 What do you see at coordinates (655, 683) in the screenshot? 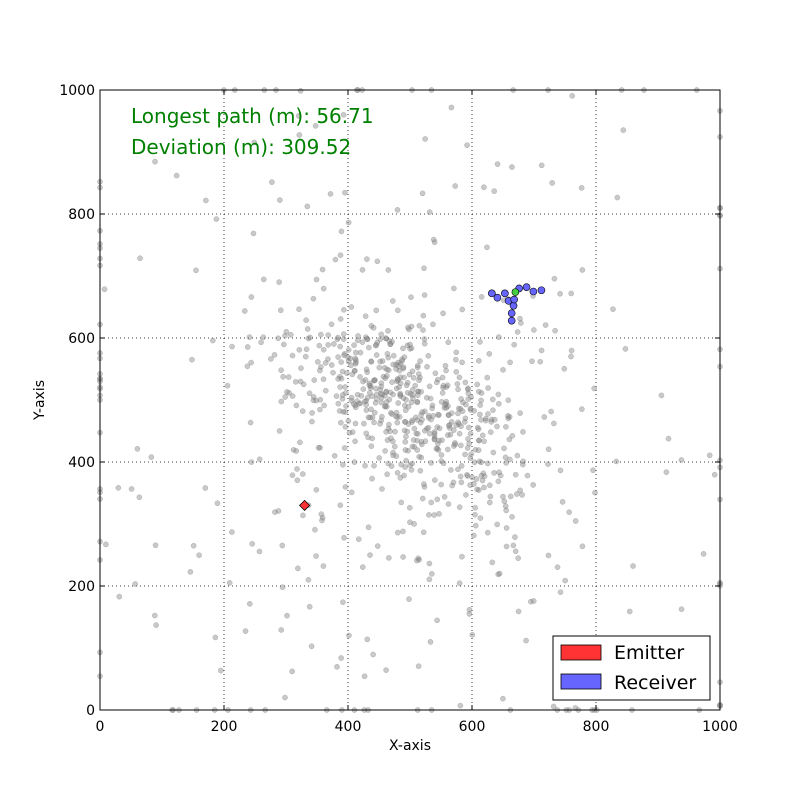
I see `legend-label-receiver: Receiver` at bounding box center [655, 683].